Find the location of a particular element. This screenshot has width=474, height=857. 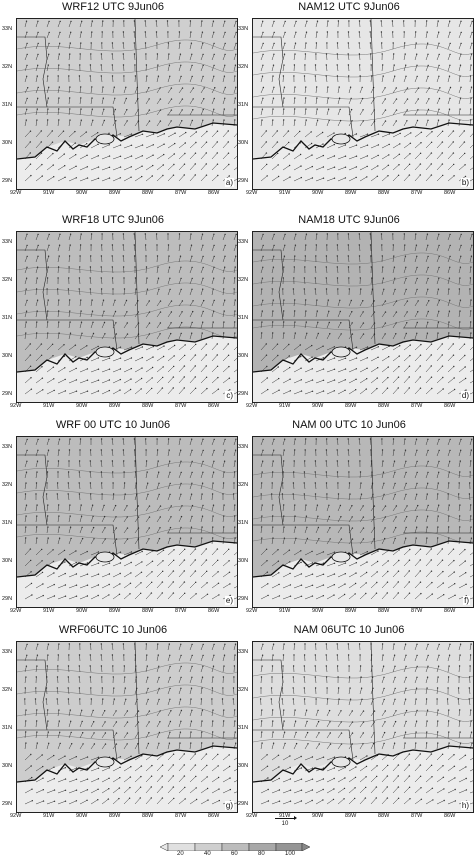

contour-line is located at coordinates (127, 89).